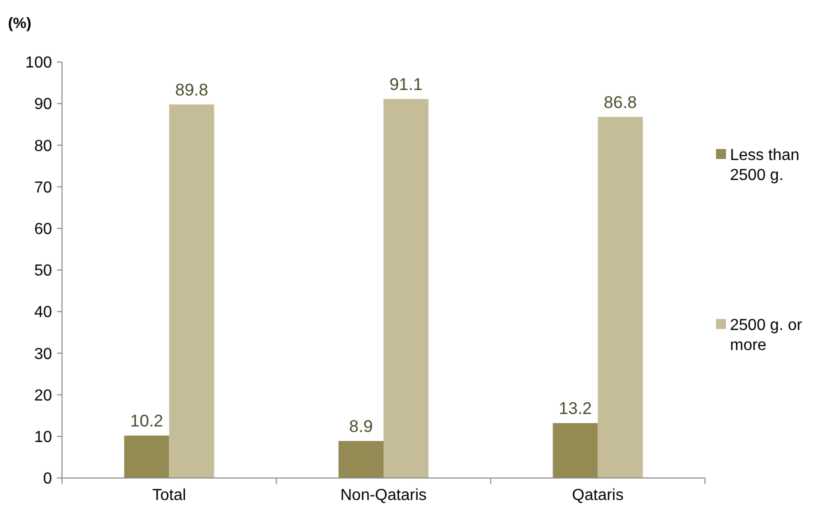 This screenshot has height=511, width=827. What do you see at coordinates (169, 495) in the screenshot?
I see `x-tick-label: Total` at bounding box center [169, 495].